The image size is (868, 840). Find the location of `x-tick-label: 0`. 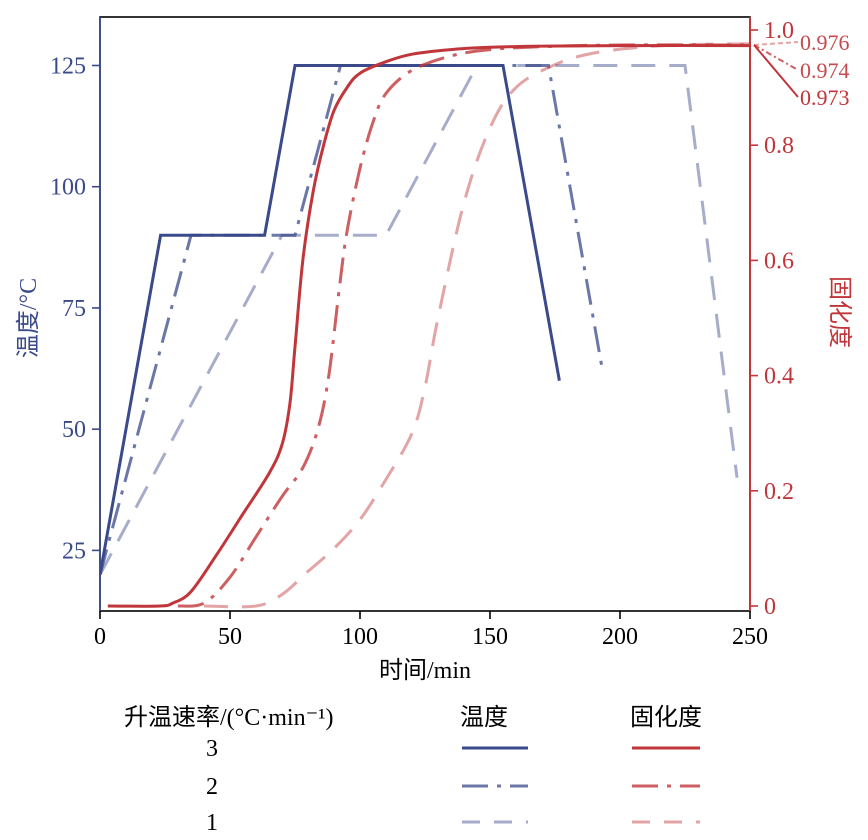

x-tick-label: 0 is located at coordinates (100, 637).